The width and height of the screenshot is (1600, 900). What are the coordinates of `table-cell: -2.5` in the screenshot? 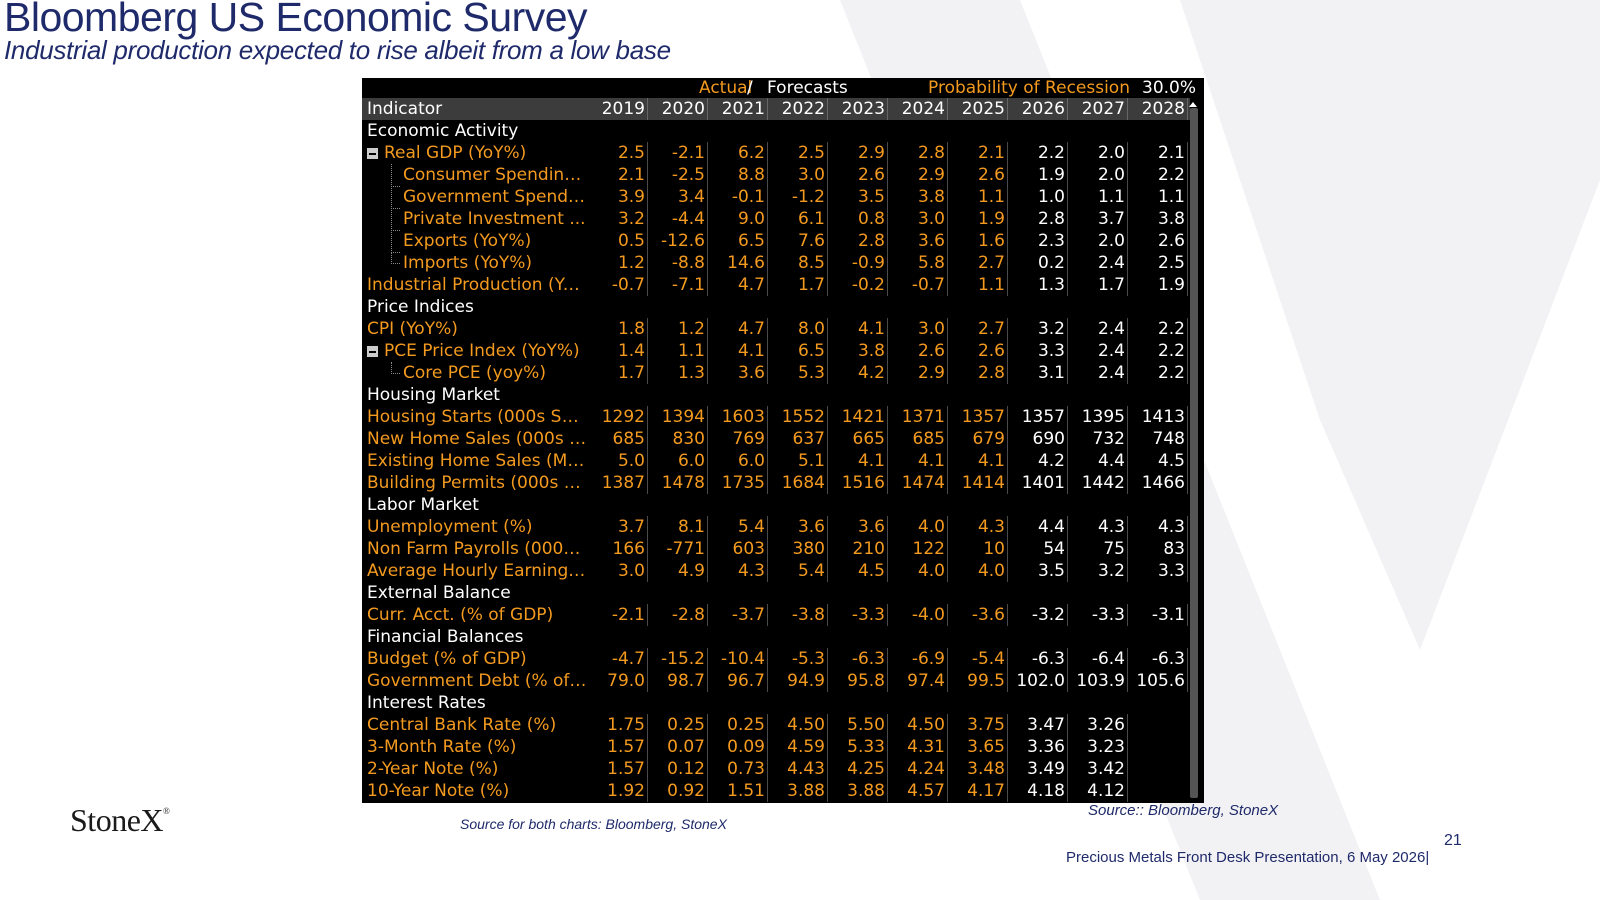 It's located at (678, 175).